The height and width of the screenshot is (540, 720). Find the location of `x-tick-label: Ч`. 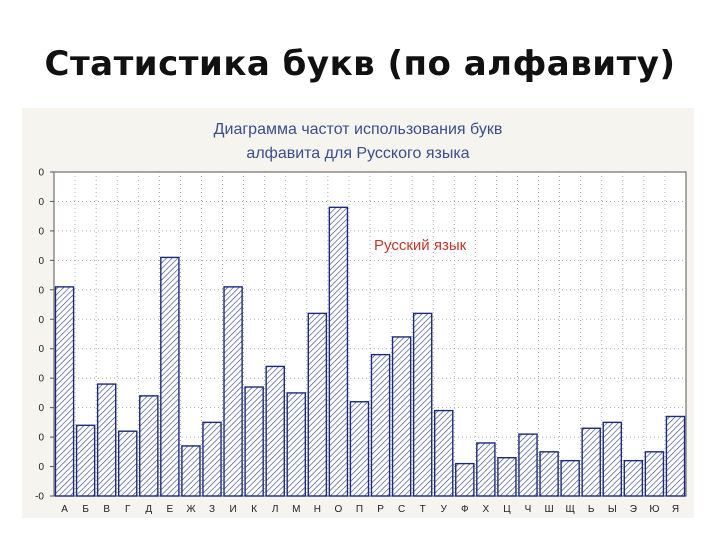

x-tick-label: Ч is located at coordinates (528, 509).